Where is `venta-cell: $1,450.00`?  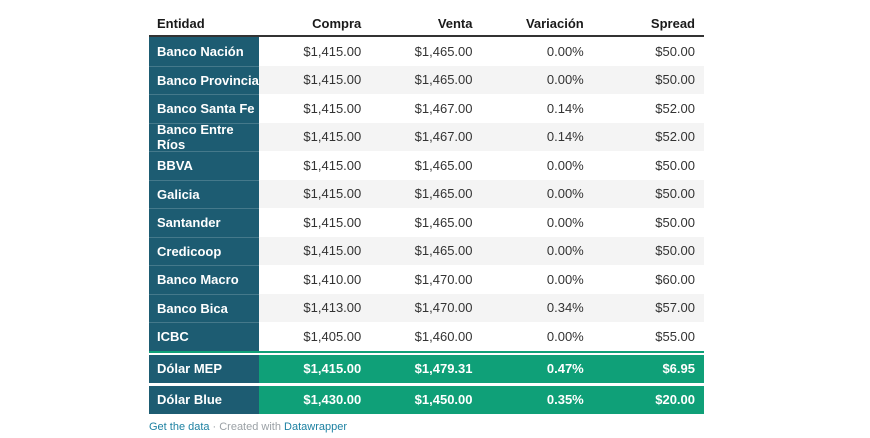
venta-cell: $1,450.00 is located at coordinates (426, 399).